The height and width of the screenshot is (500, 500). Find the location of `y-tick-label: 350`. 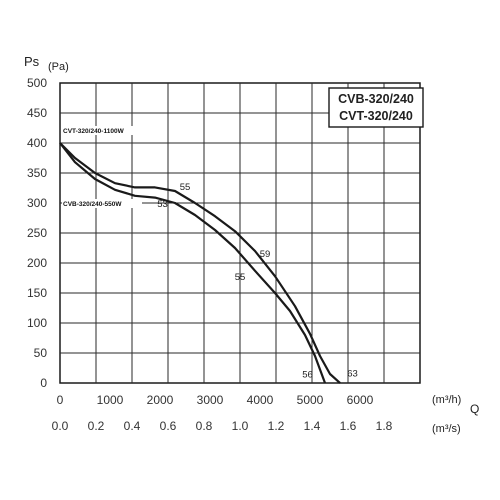

y-tick-label: 350 is located at coordinates (37, 173).